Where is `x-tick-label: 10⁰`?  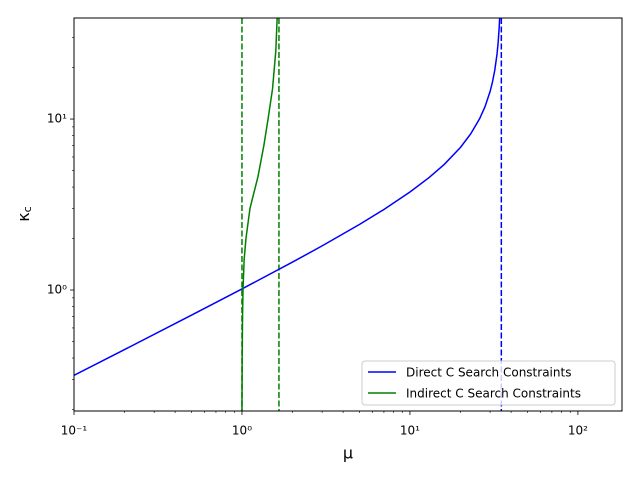
x-tick-label: 10⁰ is located at coordinates (242, 431).